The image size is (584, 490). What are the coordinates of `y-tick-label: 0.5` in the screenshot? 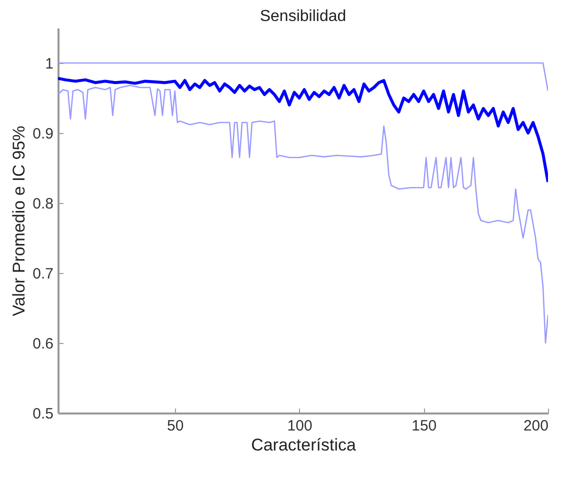 It's located at (43, 414).